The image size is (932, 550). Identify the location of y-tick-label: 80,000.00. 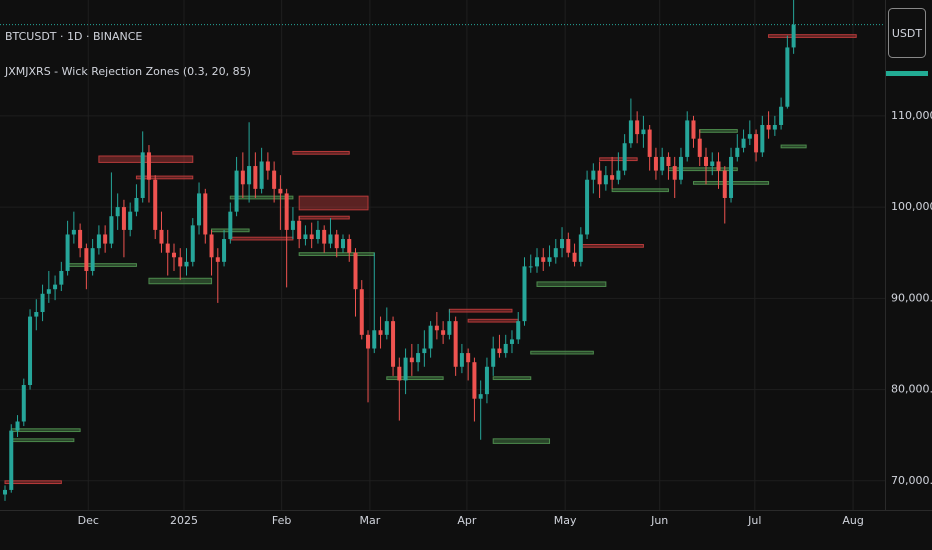
(911, 389).